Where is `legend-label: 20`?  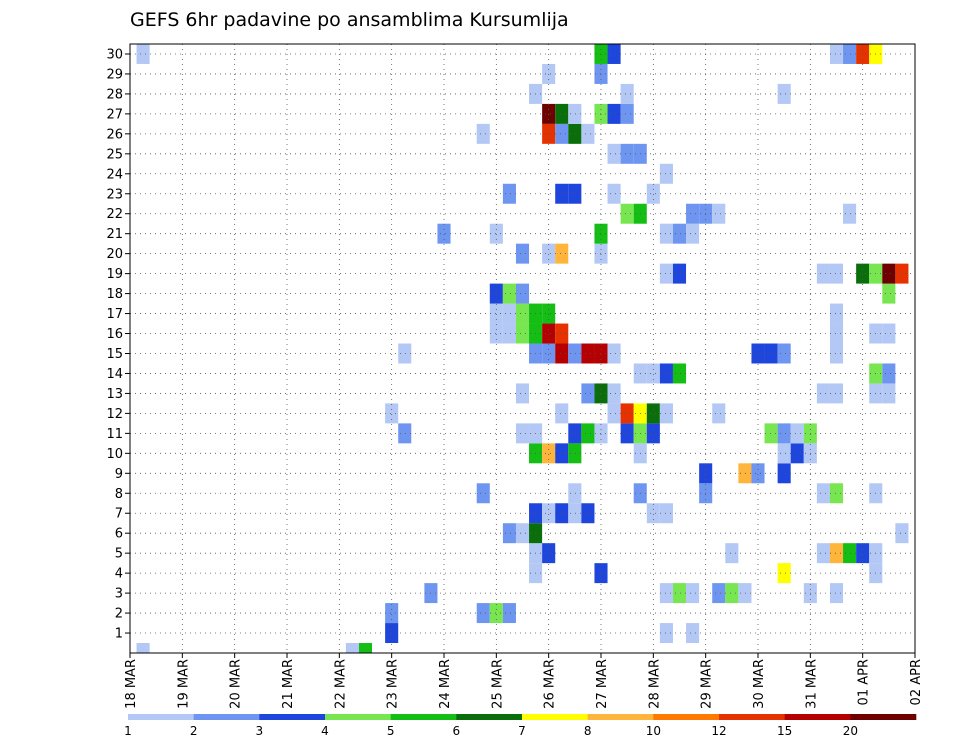 legend-label: 20 is located at coordinates (850, 731).